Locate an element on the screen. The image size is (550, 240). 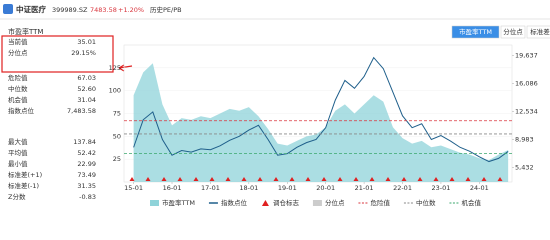
stat-label: 最小值 is located at coordinates (18, 163).